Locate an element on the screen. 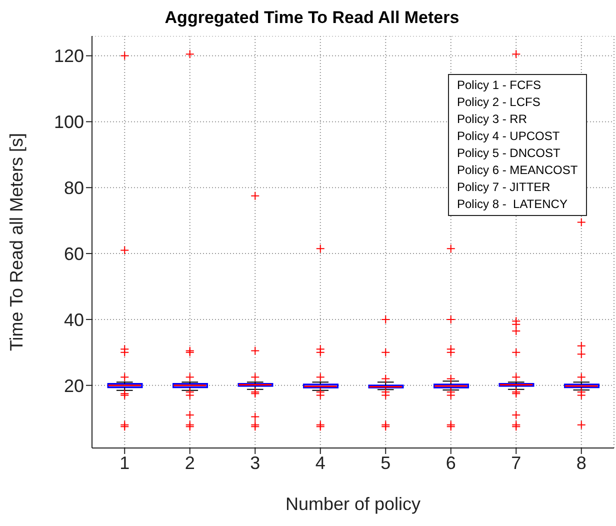 This screenshot has width=616, height=526. annotation: Policy 7 - JITTER is located at coordinates (504, 187).